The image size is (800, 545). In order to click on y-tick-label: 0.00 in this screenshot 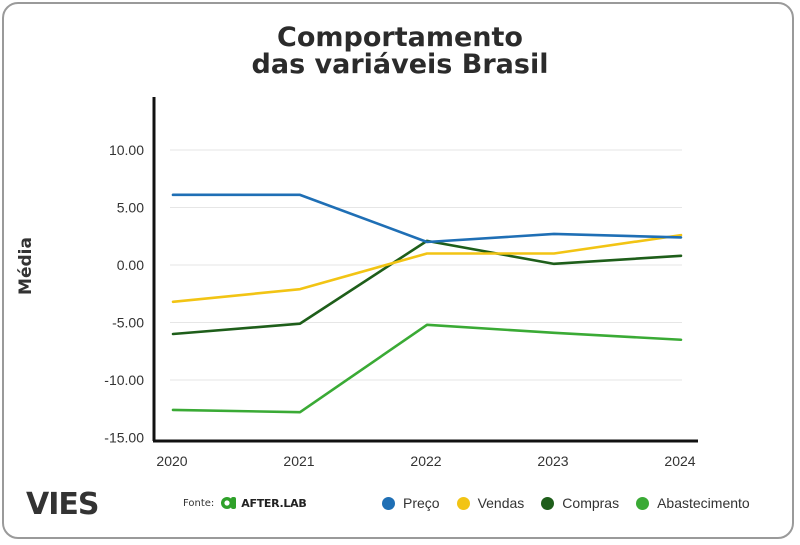, I will do `click(130, 265)`.